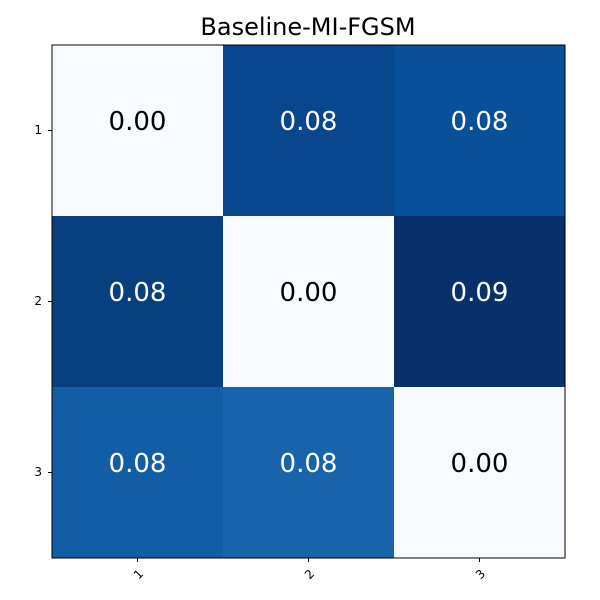 Image resolution: width=600 pixels, height=600 pixels. I want to click on x-tick-label: 1, so click(138, 574).